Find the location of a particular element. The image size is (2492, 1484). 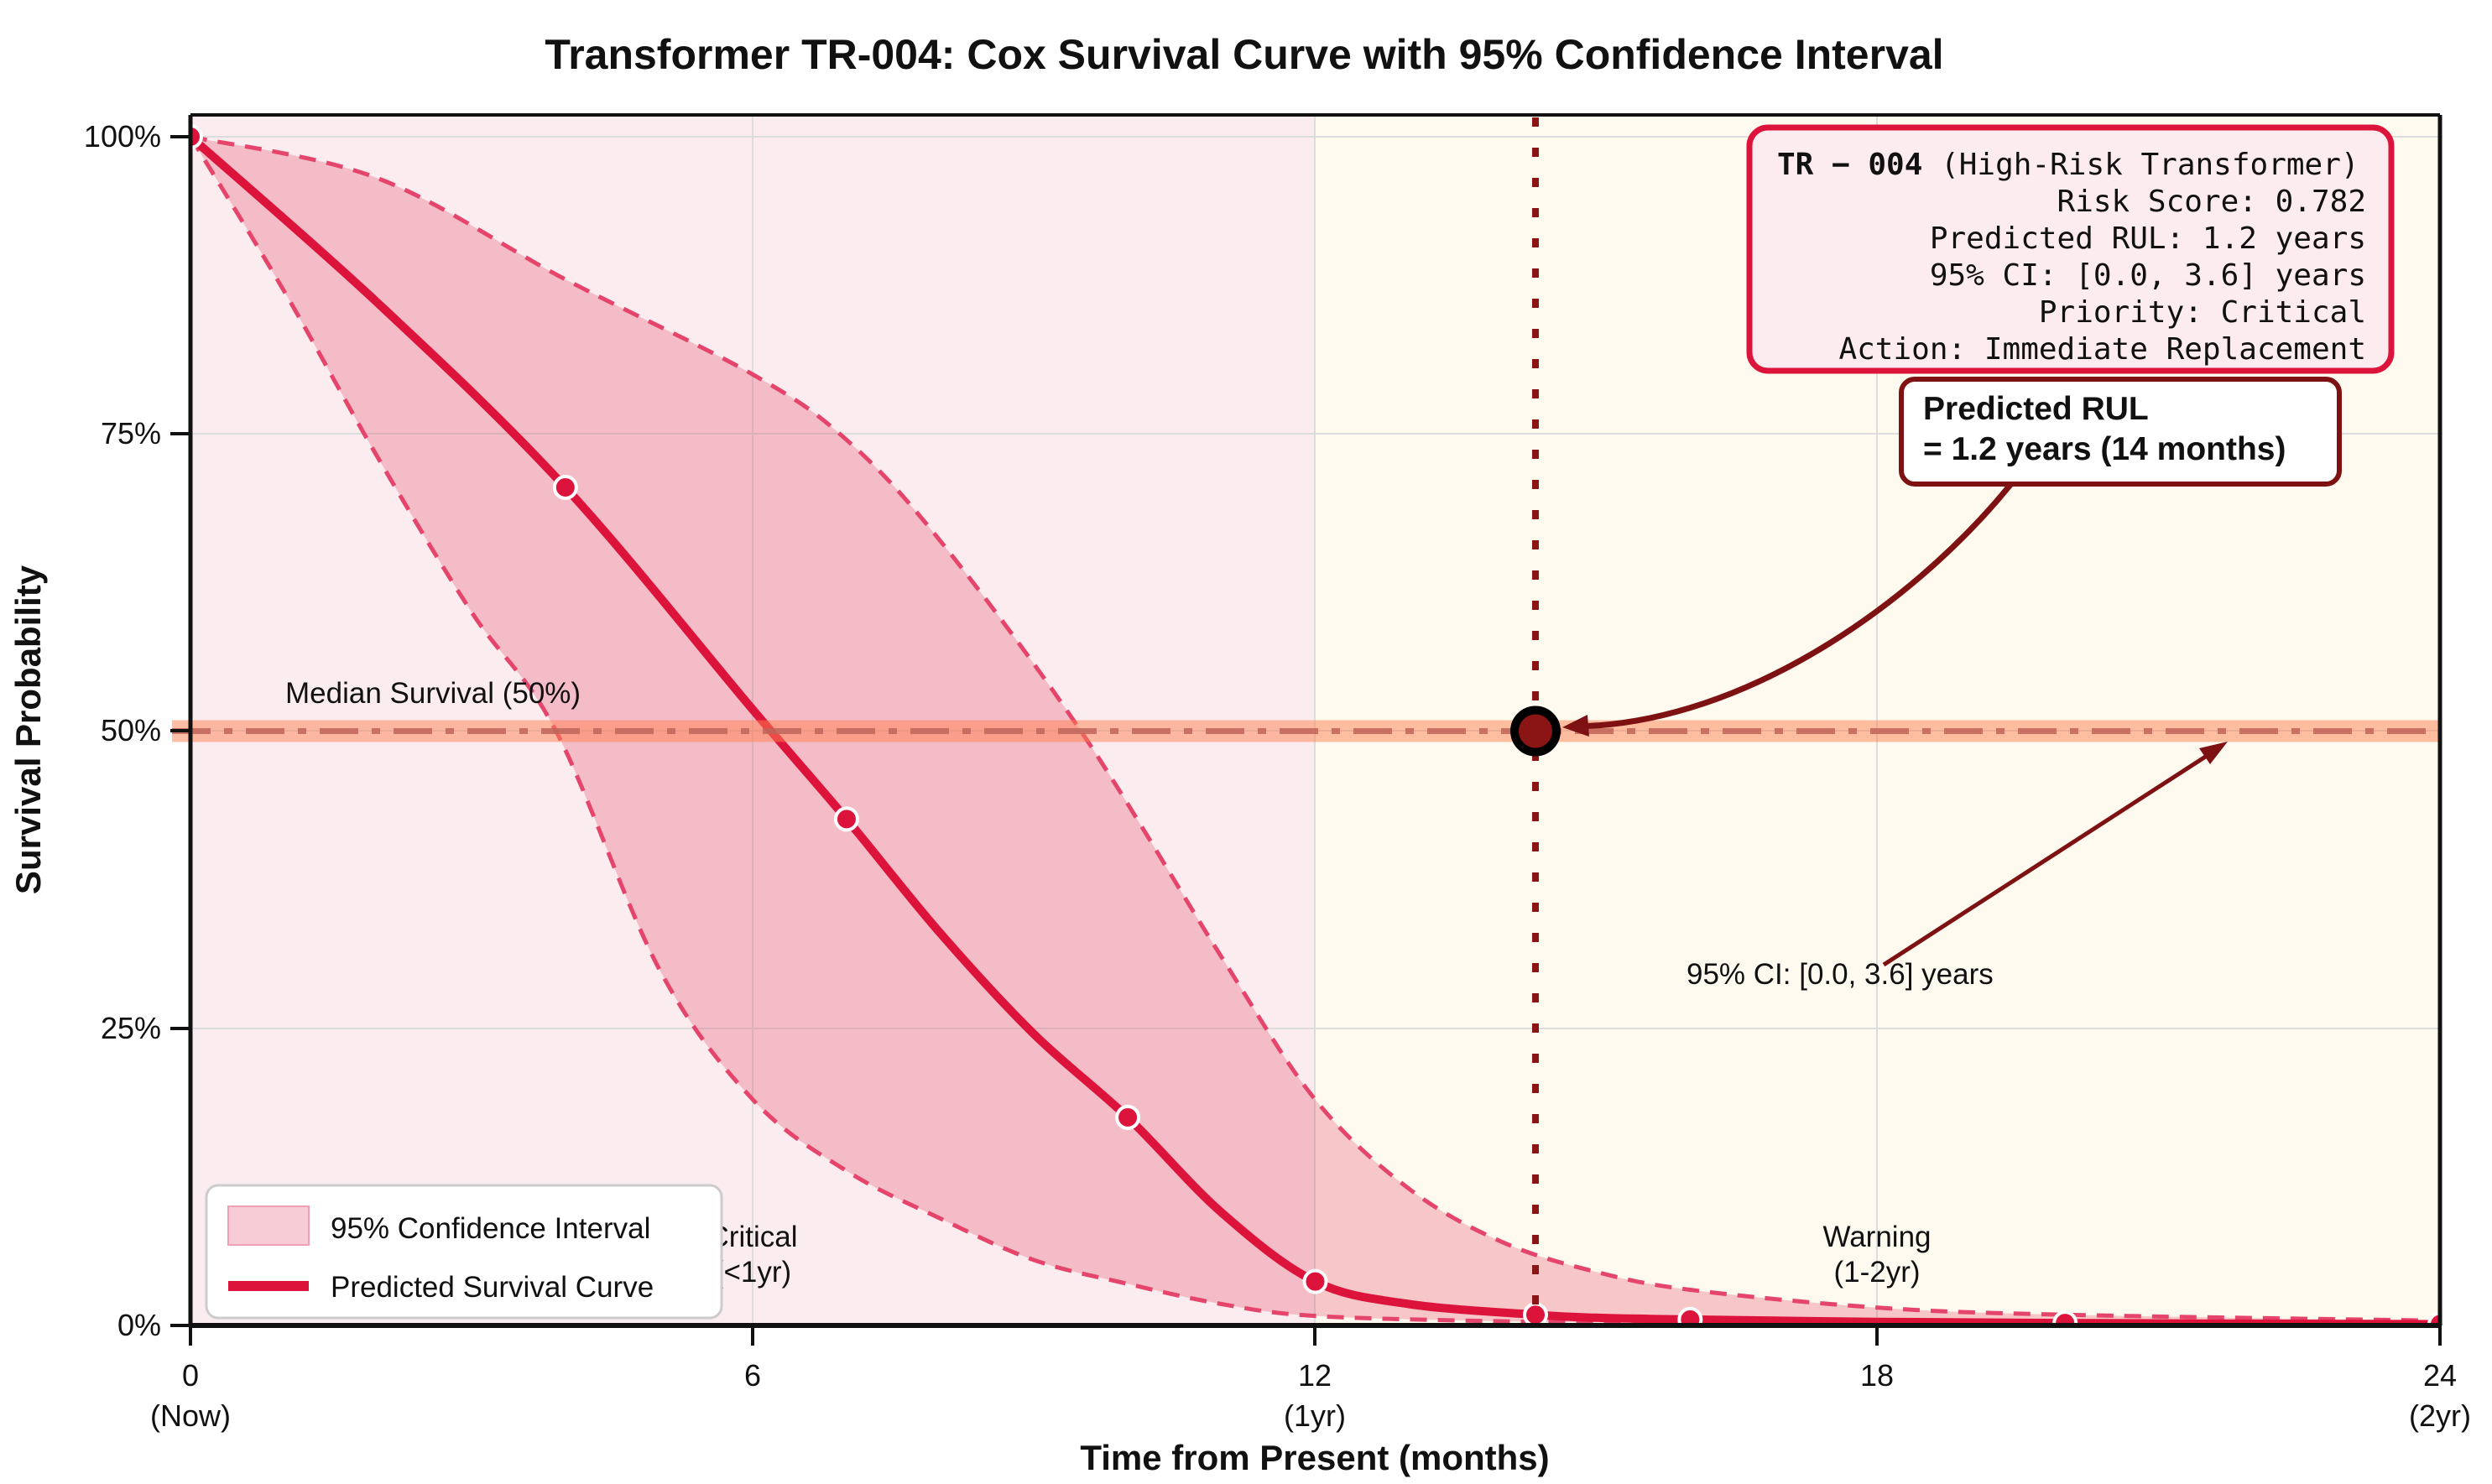

y-axis-label: Survival Probability is located at coordinates (28, 729).